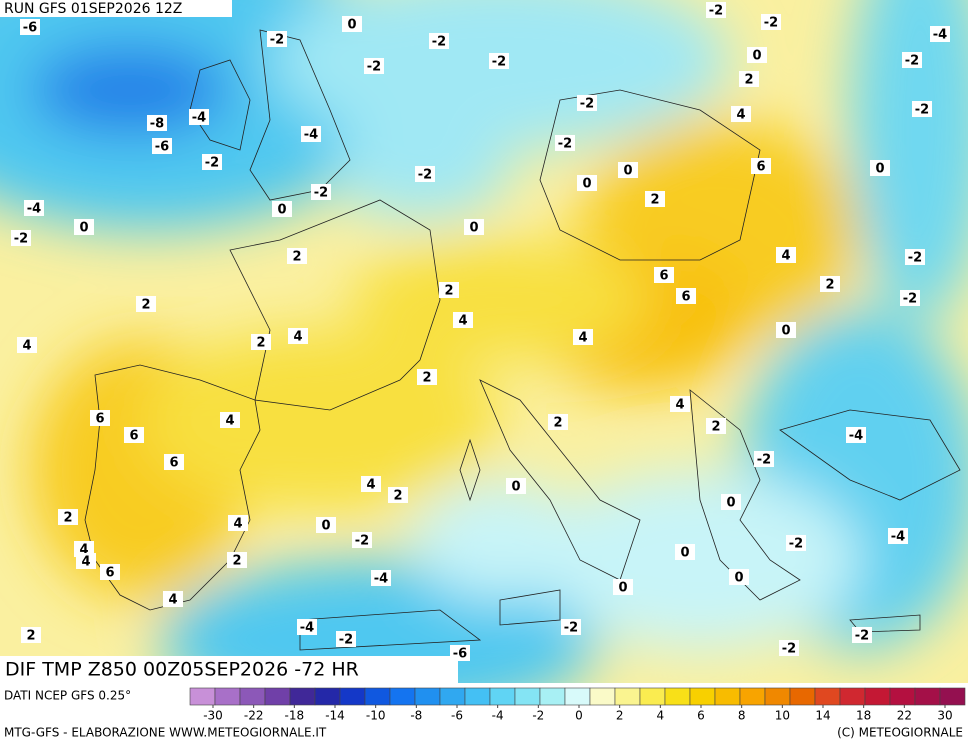  What do you see at coordinates (863, 716) in the screenshot?
I see `colorbar-tick-label: 18` at bounding box center [863, 716].